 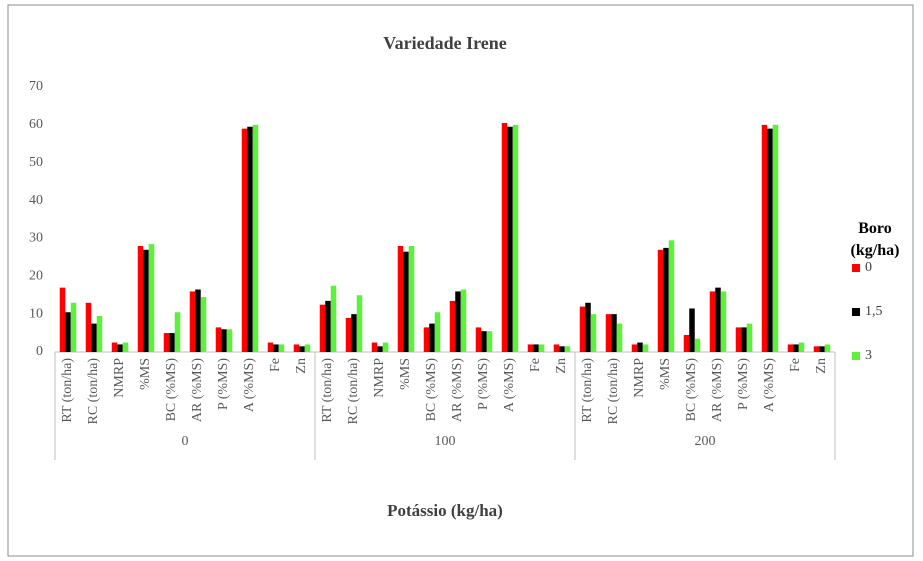 What do you see at coordinates (405, 374) in the screenshot?
I see `x-tick-label: %MS` at bounding box center [405, 374].